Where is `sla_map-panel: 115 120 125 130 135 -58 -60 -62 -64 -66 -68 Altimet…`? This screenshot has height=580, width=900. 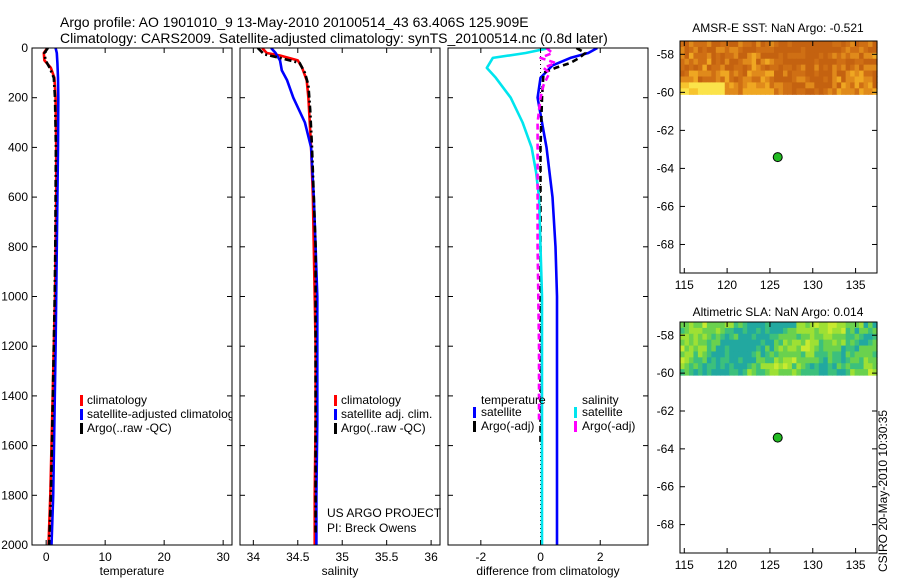 sla_map-panel: 115 120 125 130 135 -58 -60 -62 -64 -66 -68 Altimet… is located at coordinates (767, 438).